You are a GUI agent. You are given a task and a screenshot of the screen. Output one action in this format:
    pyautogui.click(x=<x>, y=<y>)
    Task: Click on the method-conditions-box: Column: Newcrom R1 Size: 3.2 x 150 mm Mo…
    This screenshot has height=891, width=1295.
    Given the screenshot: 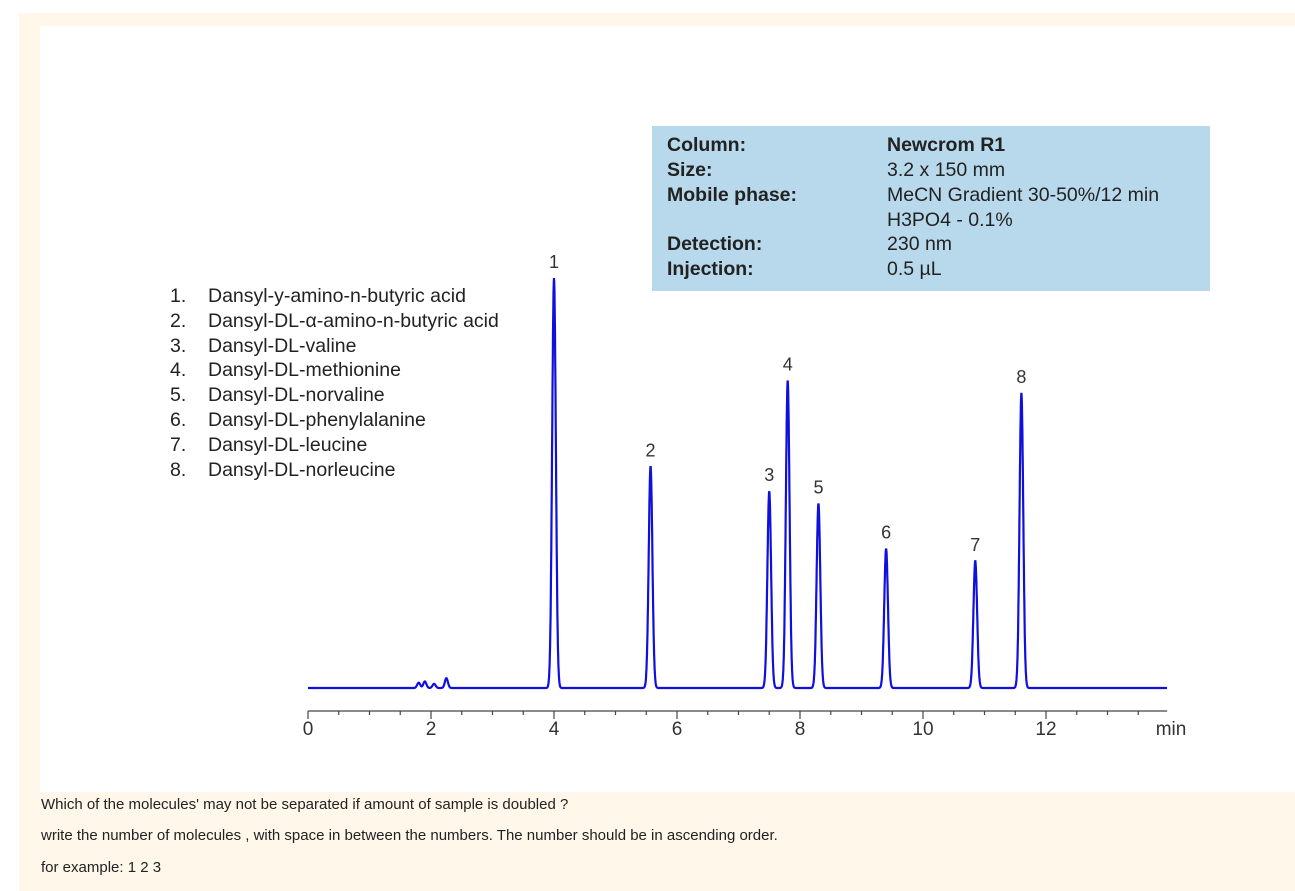 What is the action you would take?
    pyautogui.click(x=931, y=208)
    